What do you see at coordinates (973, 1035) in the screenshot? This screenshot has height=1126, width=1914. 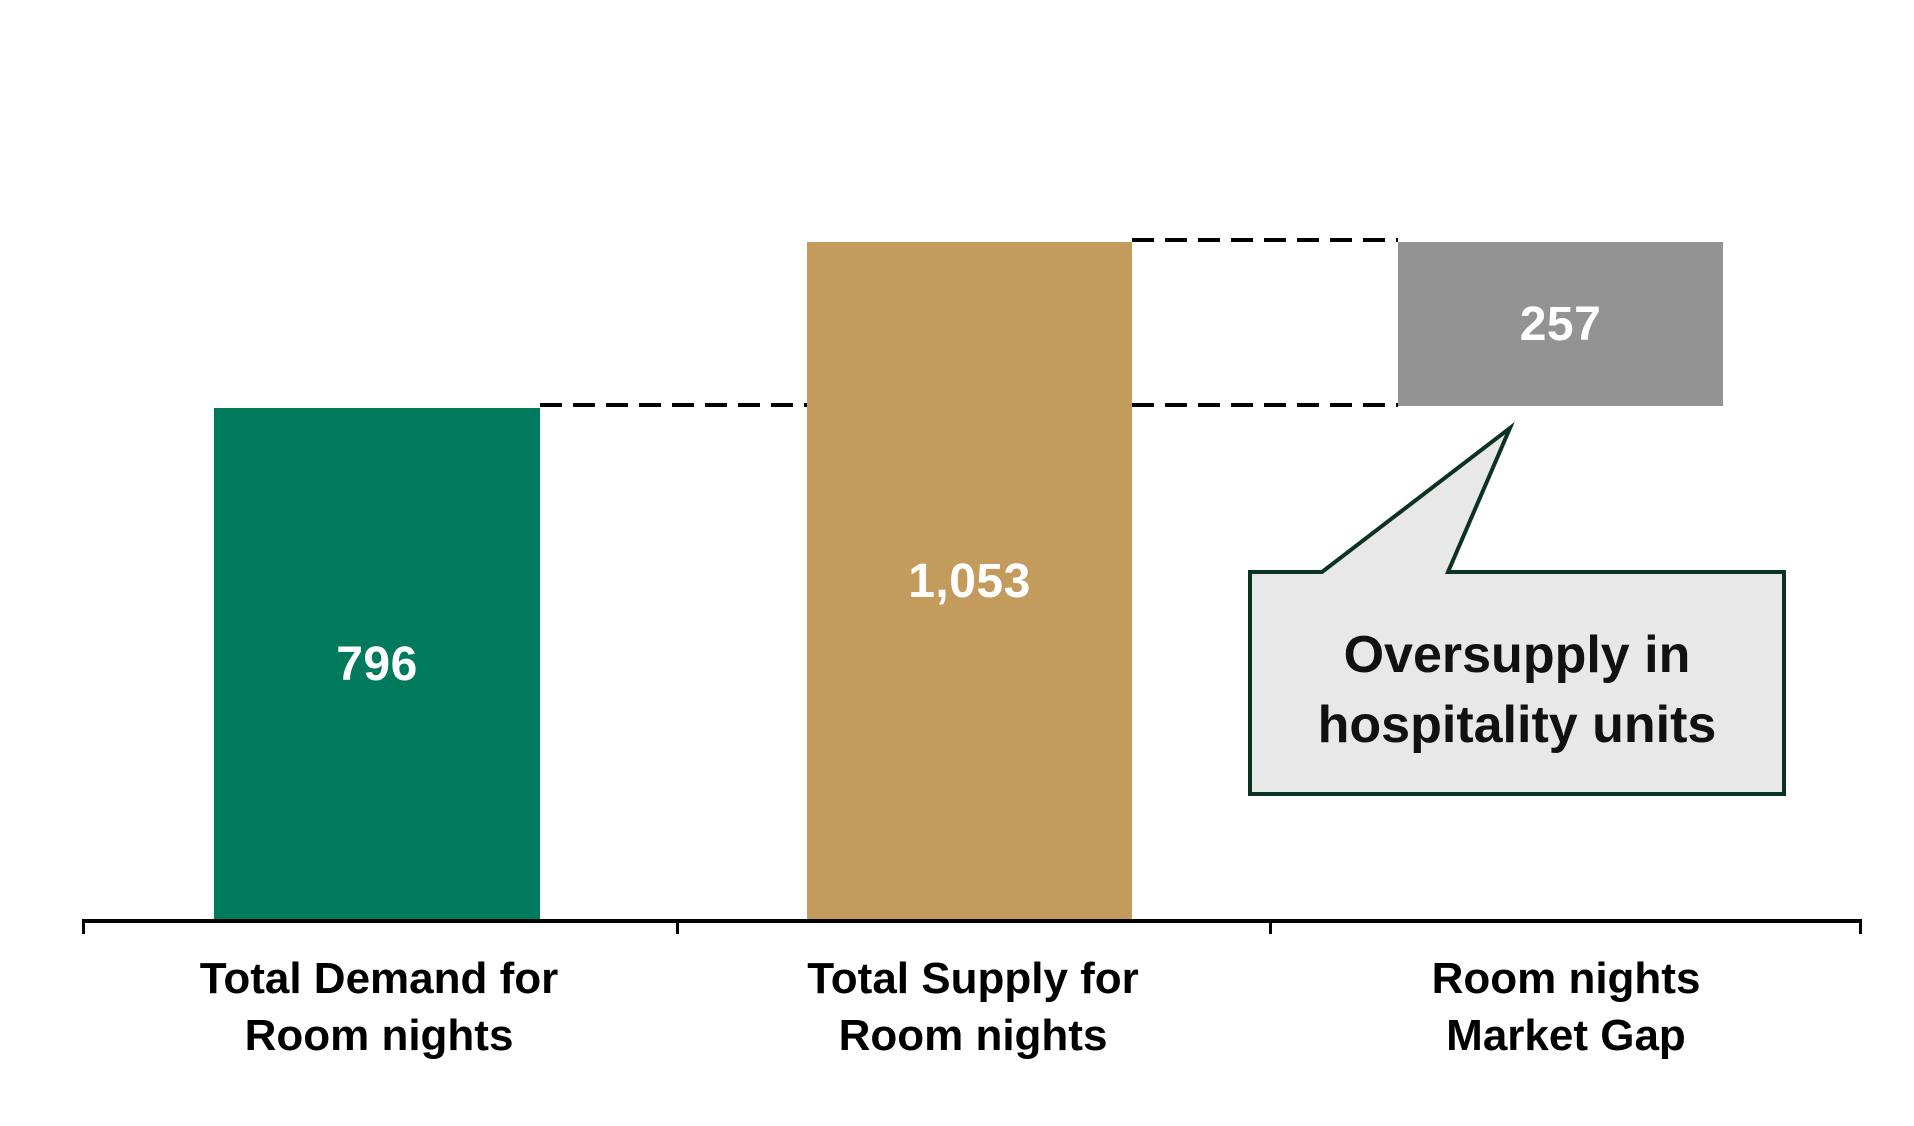 I see `category-label-total-supply-line2: Room nights` at bounding box center [973, 1035].